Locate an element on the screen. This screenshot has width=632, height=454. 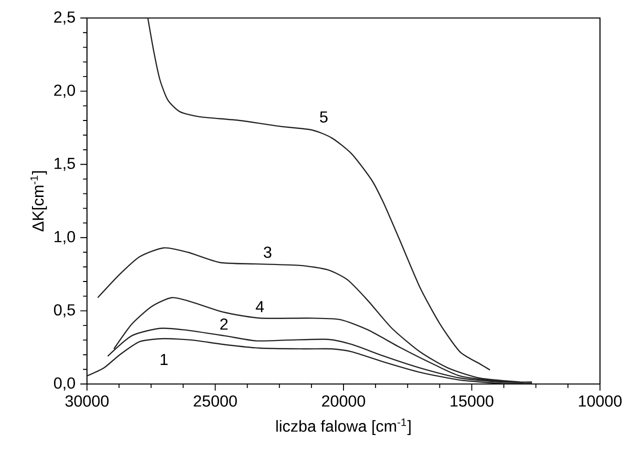
series-label: 4 is located at coordinates (260, 306).